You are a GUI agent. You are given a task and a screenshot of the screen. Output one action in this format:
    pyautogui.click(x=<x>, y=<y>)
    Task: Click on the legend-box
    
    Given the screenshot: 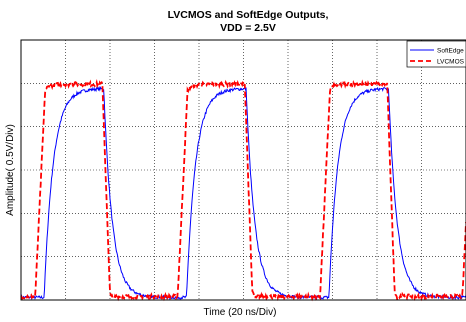 What is the action you would take?
    pyautogui.click(x=436, y=54)
    